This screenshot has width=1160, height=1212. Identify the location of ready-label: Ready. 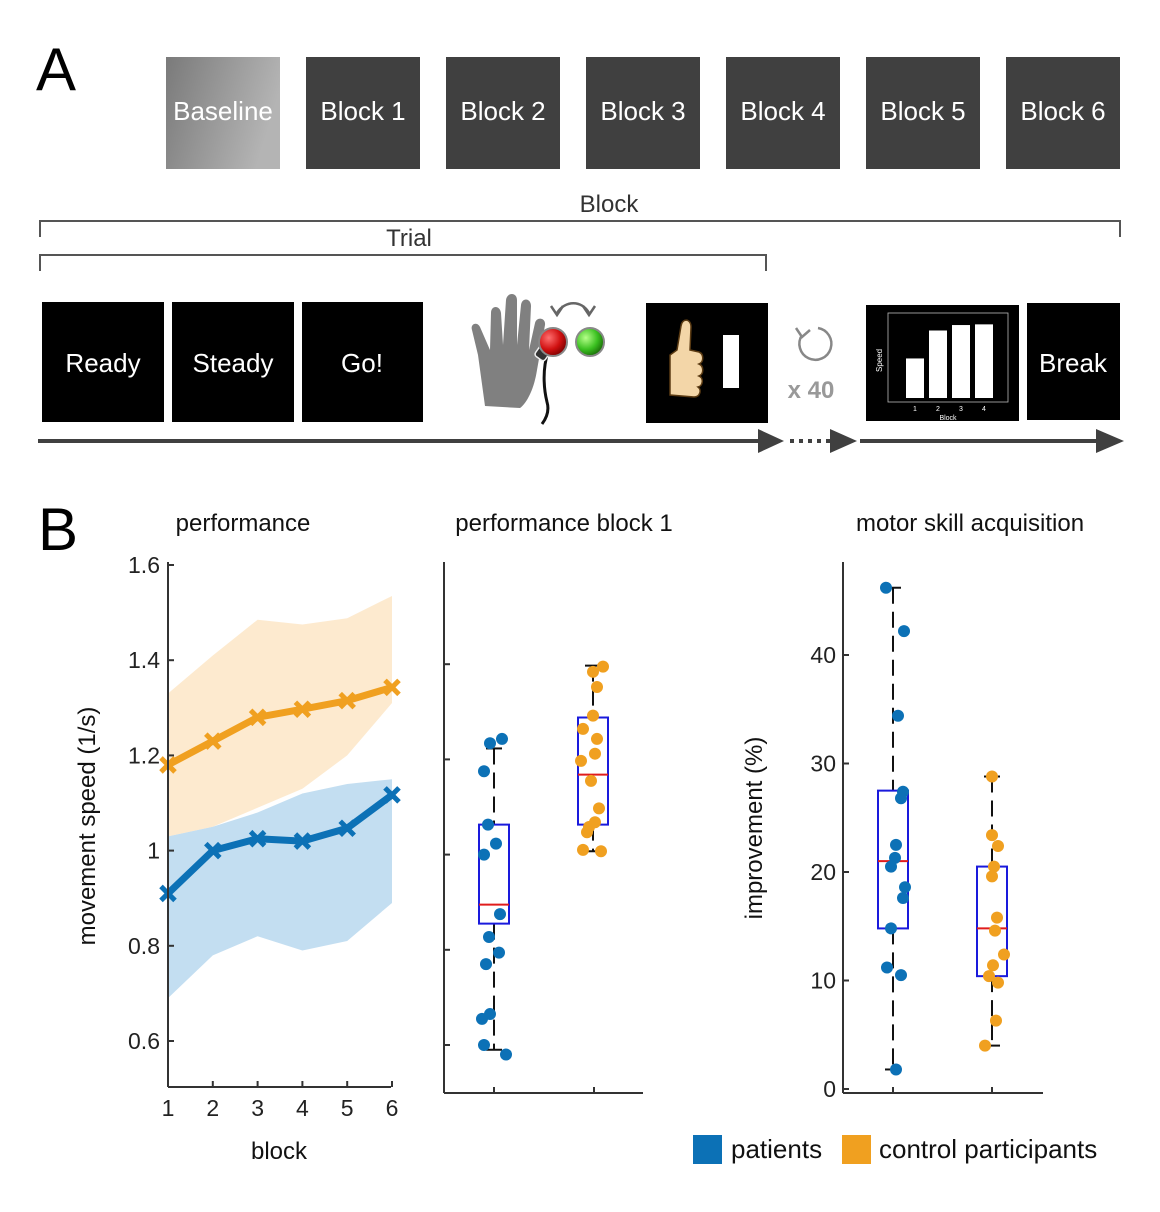
(102, 363).